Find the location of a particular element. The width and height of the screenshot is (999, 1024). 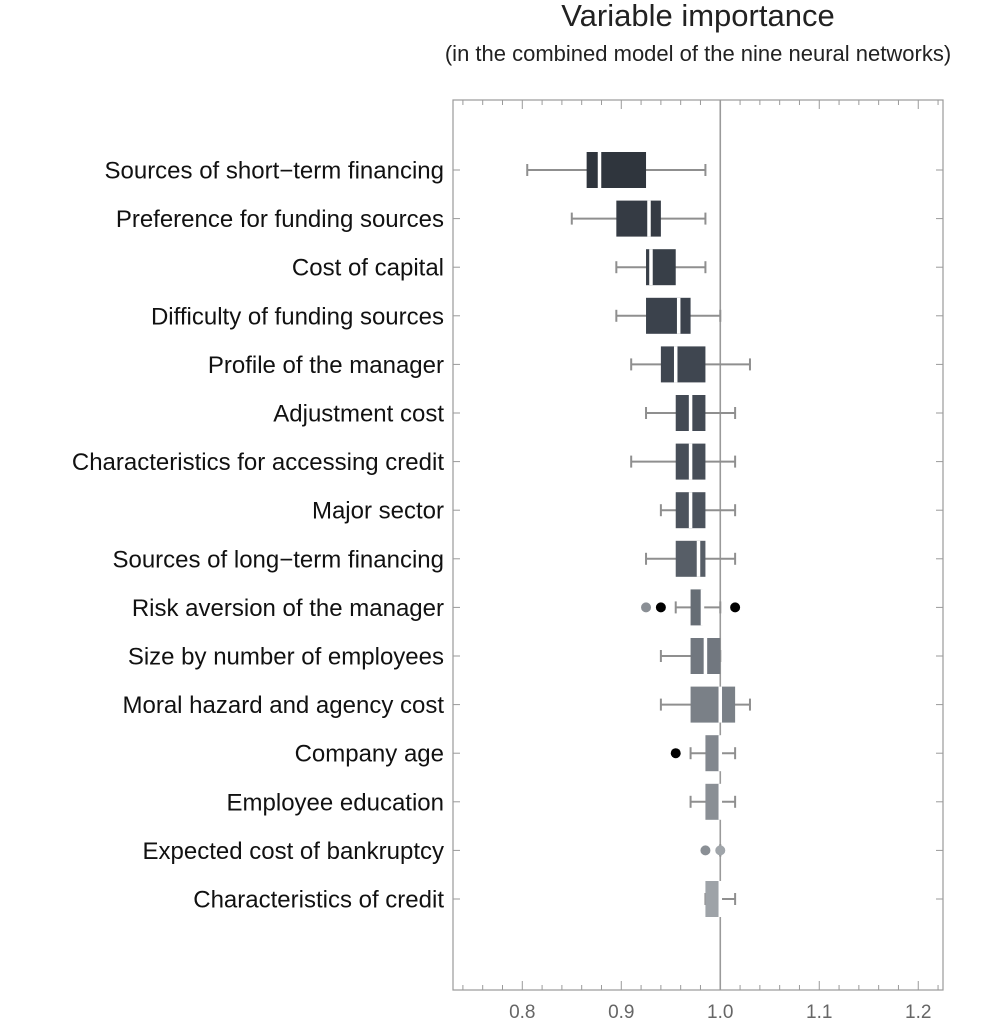

category-label: Moral hazard and agency cost is located at coordinates (283, 705).